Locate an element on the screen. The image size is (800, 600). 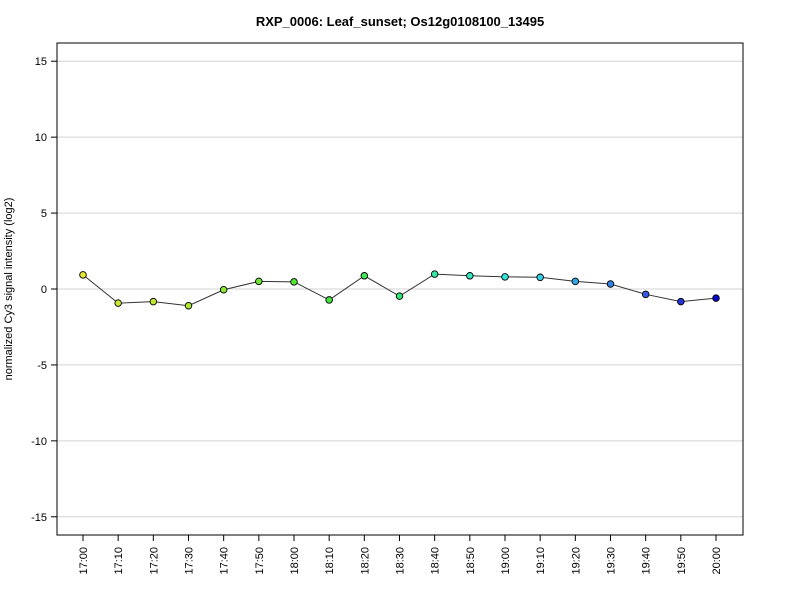
y-tick-label: 5 is located at coordinates (44, 214).